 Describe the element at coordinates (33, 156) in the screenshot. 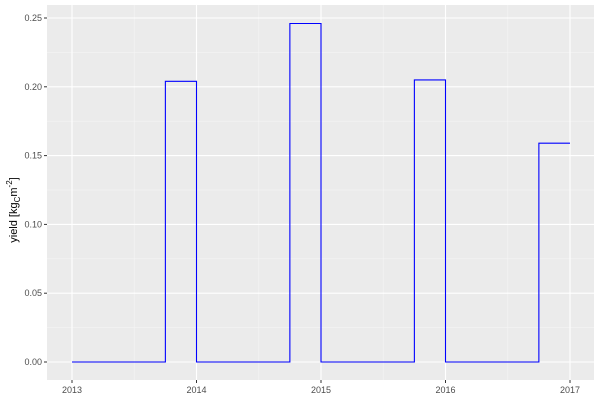

I see `y-tick-label: 0.15` at that location.